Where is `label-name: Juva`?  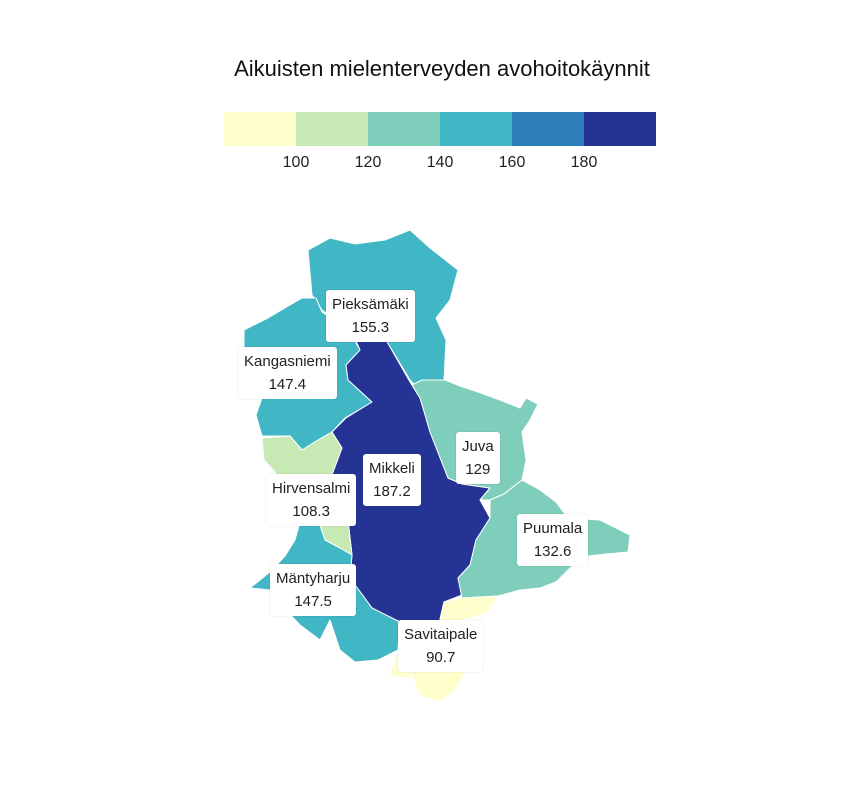 label-name: Juva is located at coordinates (478, 446).